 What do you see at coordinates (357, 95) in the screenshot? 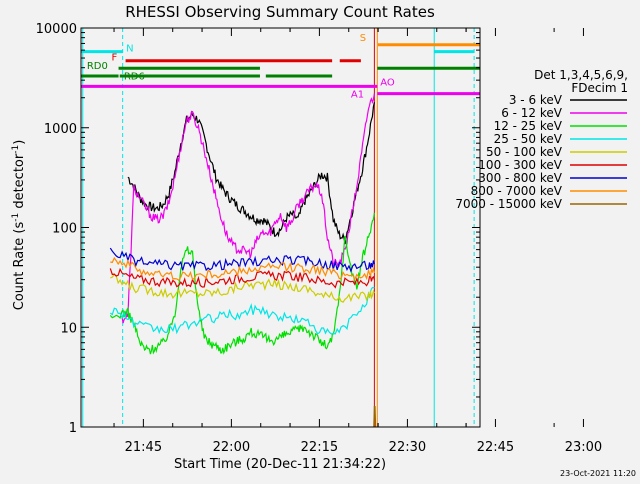
I see `flag-label-a1: A1` at bounding box center [357, 95].